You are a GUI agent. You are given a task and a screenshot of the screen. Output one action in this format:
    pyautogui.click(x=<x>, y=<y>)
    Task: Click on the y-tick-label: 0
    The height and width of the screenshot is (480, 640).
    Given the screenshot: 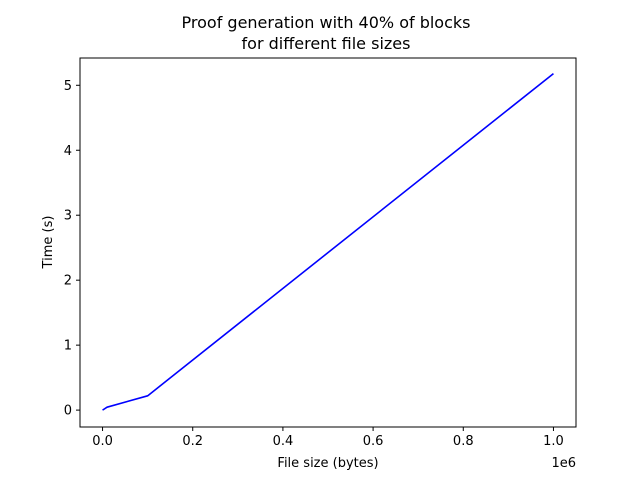 What is the action you would take?
    pyautogui.click(x=68, y=411)
    